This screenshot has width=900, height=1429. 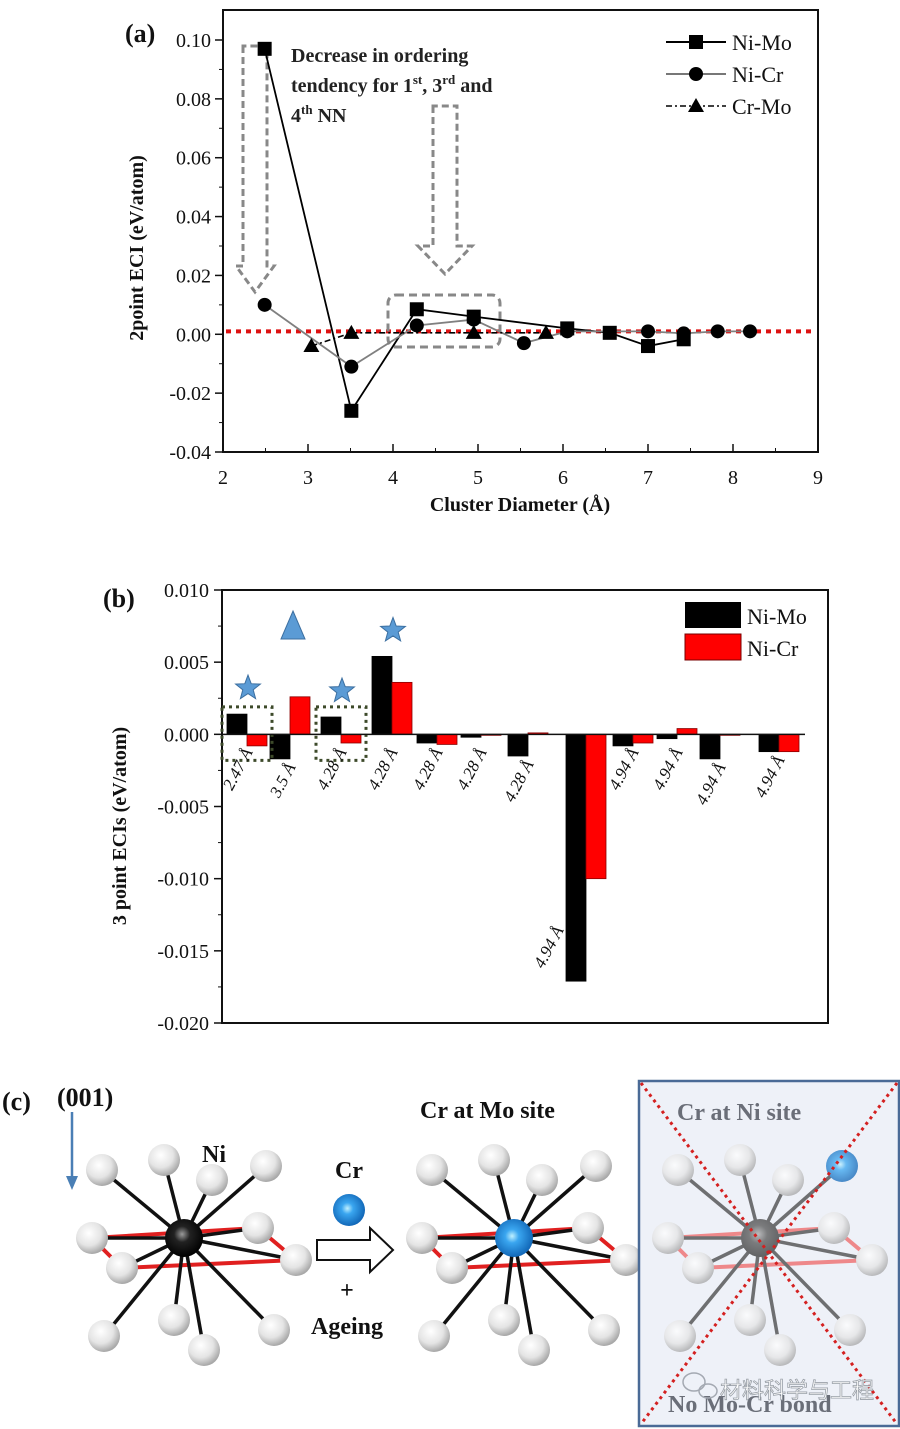 What do you see at coordinates (428, 339) in the screenshot?
I see `series-line-cr-mo` at bounding box center [428, 339].